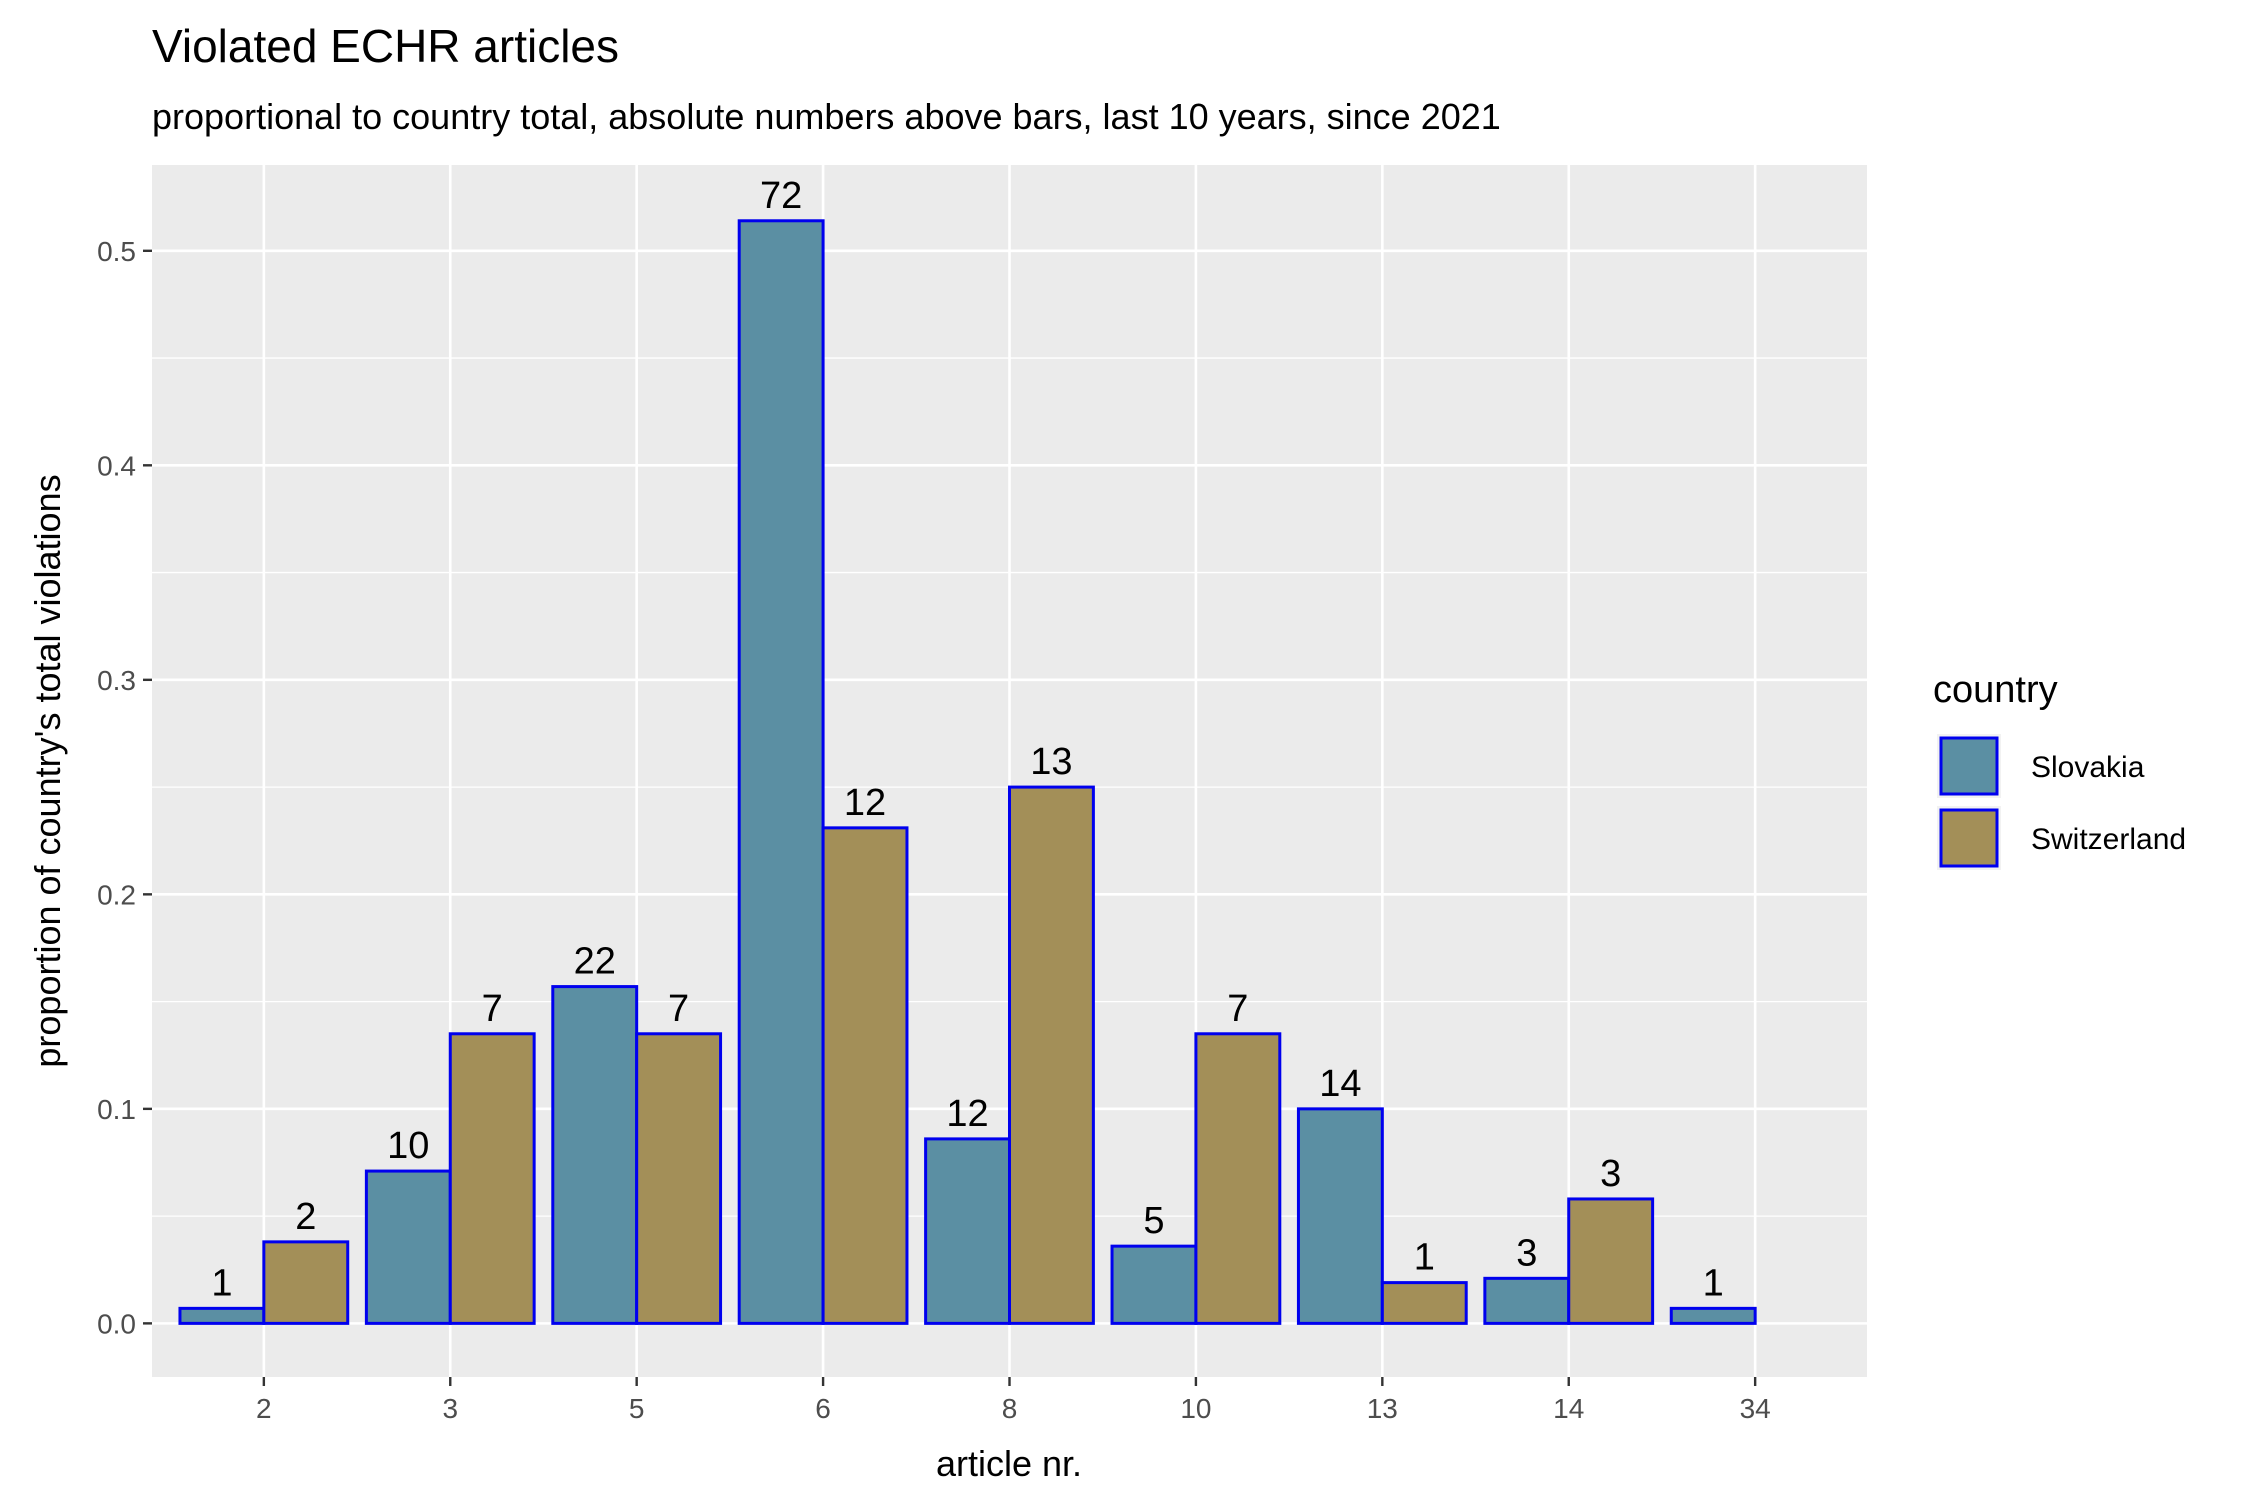  I want to click on bar-label-slovakia-article-10: 5, so click(1153, 1221).